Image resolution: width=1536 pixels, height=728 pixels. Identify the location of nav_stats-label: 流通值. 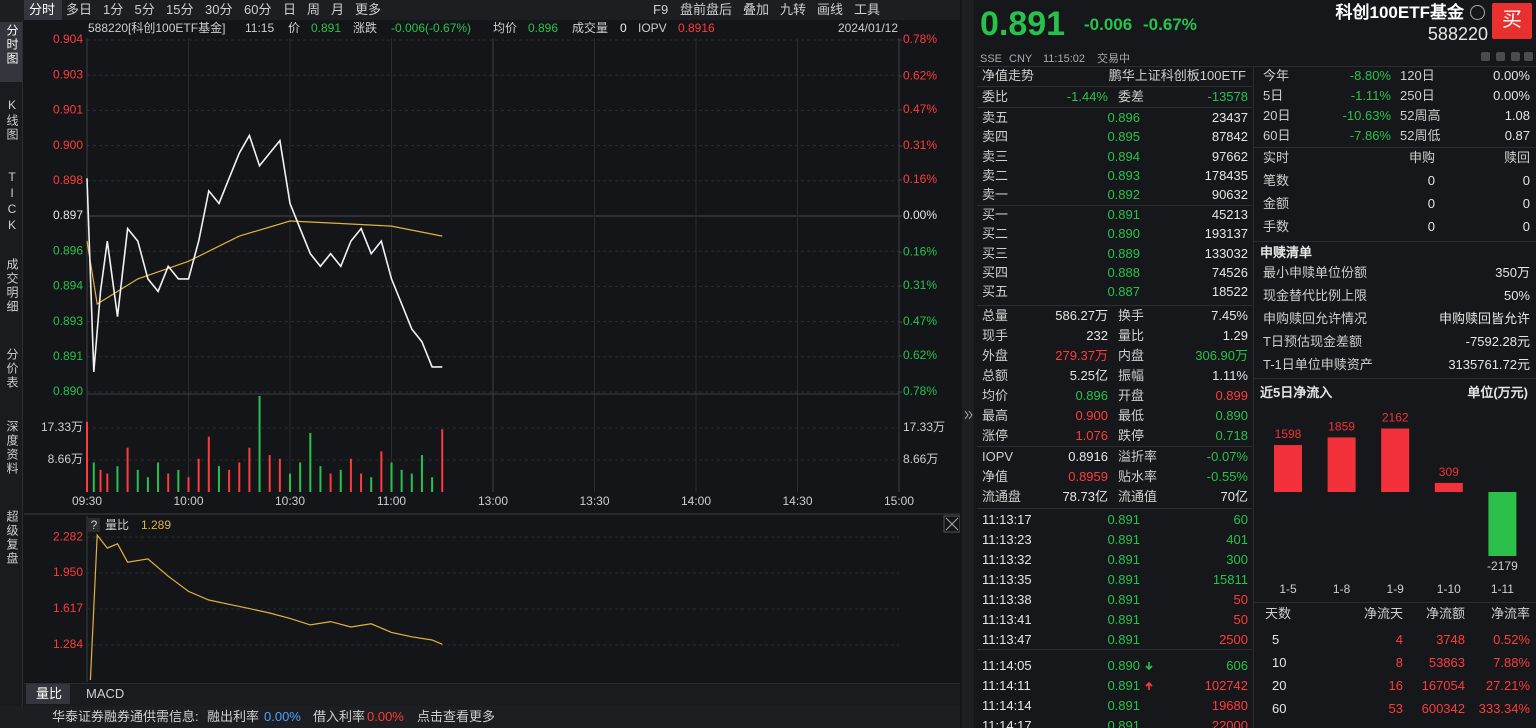
(1138, 496).